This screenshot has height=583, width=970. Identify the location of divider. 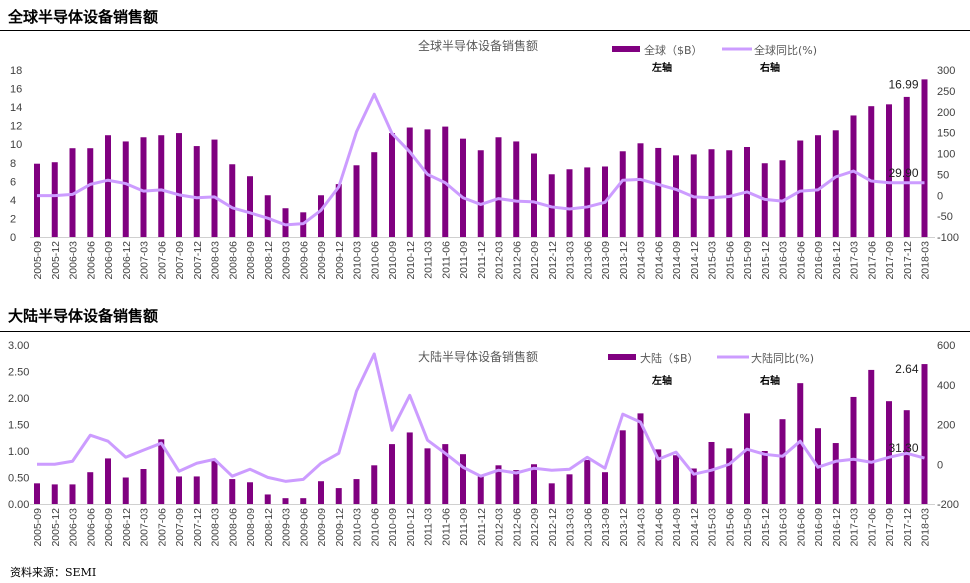
(485, 30).